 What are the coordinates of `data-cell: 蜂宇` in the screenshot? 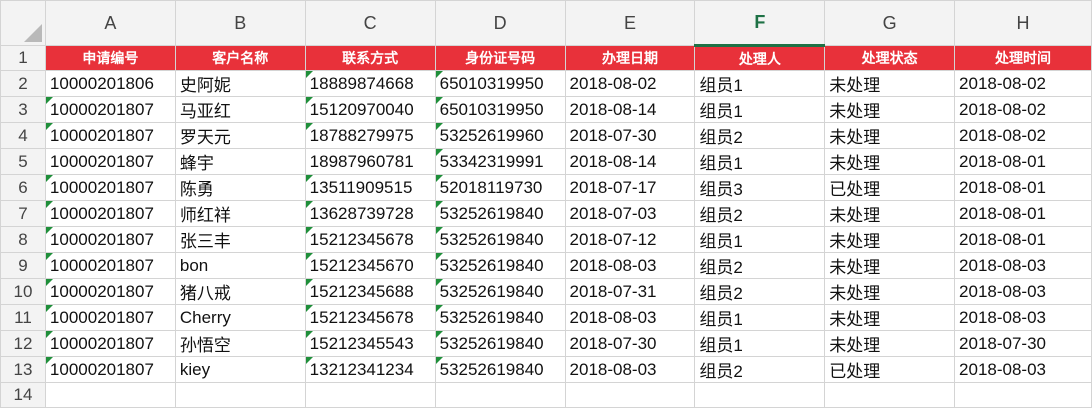 It's located at (240, 161).